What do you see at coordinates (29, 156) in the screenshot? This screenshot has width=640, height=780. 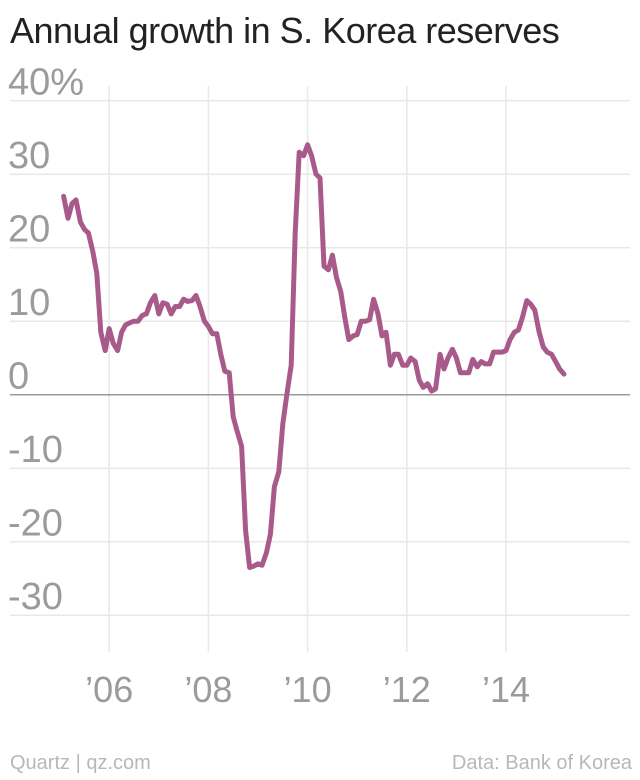 I see `y-tick-label: 30` at bounding box center [29, 156].